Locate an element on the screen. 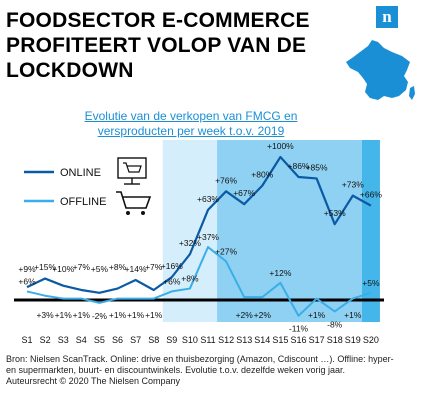 Image resolution: width=422 pixels, height=413 pixels. x-tick-label: S4 is located at coordinates (81, 340).